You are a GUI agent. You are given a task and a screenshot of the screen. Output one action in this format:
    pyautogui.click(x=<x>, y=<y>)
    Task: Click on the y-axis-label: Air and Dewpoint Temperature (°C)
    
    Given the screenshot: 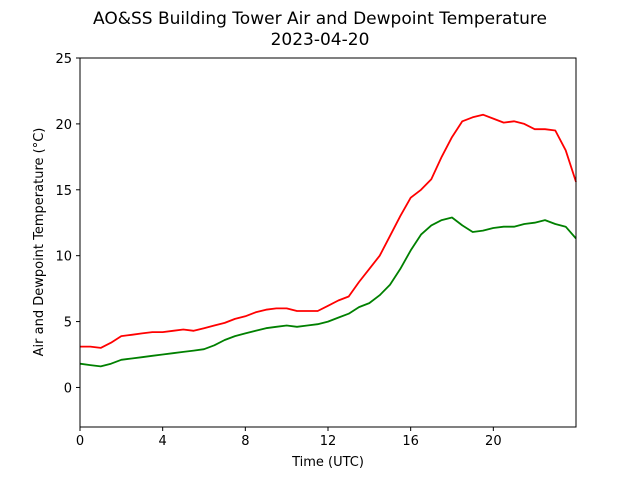 What is the action you would take?
    pyautogui.click(x=39, y=242)
    